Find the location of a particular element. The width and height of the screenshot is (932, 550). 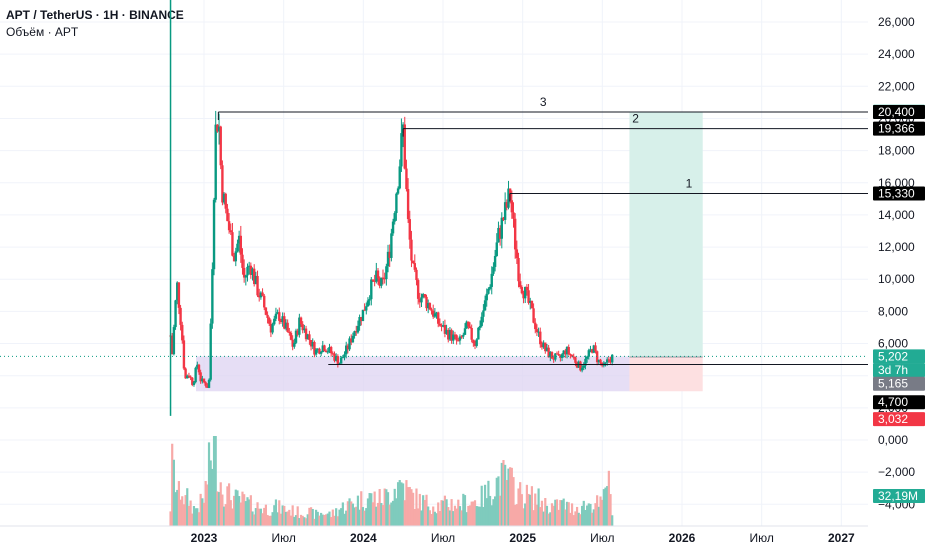

svg-text: 3d 7h is located at coordinates (893, 370).